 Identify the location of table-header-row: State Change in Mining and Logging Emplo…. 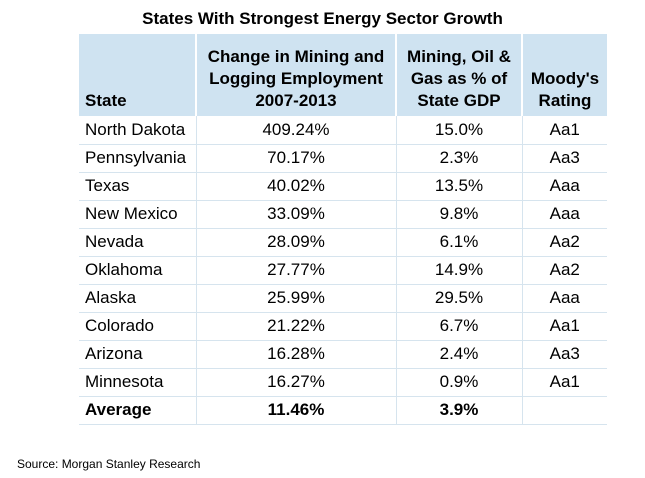
(343, 75).